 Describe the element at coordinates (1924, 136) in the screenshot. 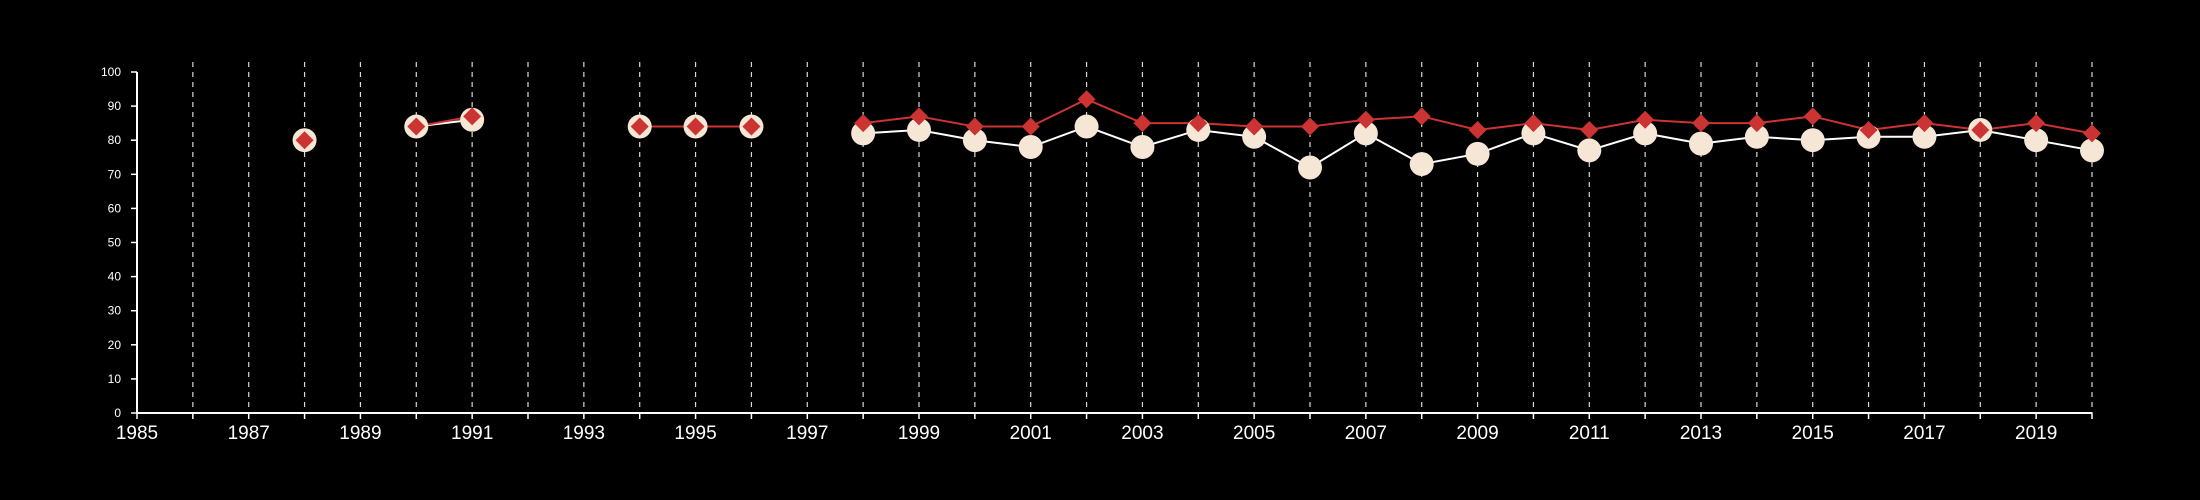

I see `series-0-point-2017` at that location.